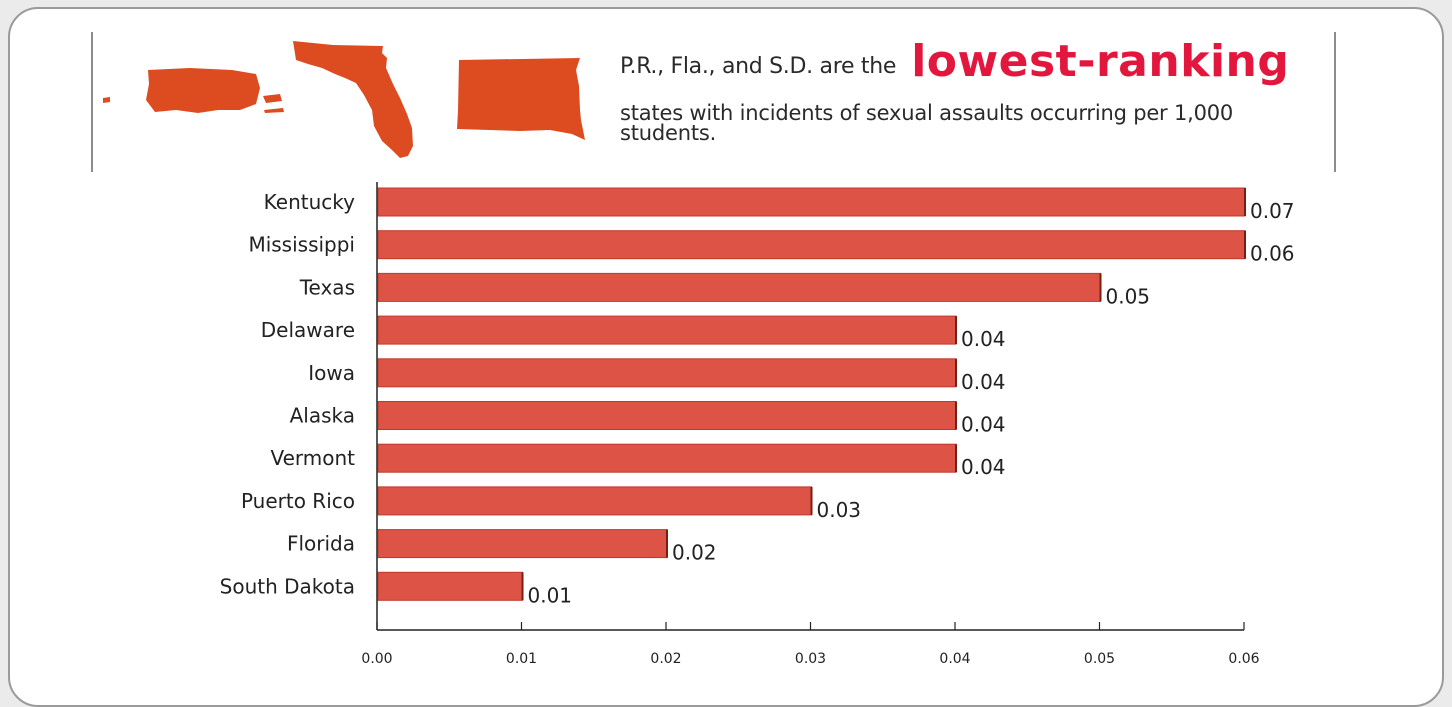 Image resolution: width=1452 pixels, height=707 pixels. What do you see at coordinates (1243, 659) in the screenshot?
I see `x-tick-label: 0.06` at bounding box center [1243, 659].